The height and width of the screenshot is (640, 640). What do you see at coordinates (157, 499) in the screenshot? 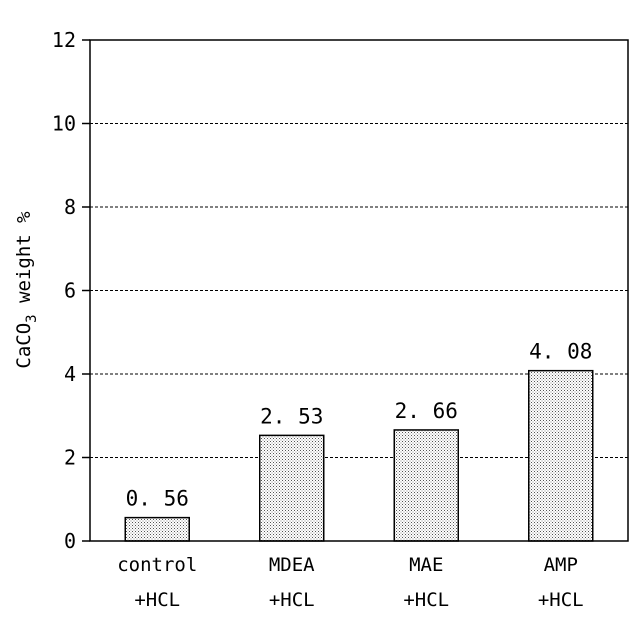
I see `data-label: 0. 56` at bounding box center [157, 499].